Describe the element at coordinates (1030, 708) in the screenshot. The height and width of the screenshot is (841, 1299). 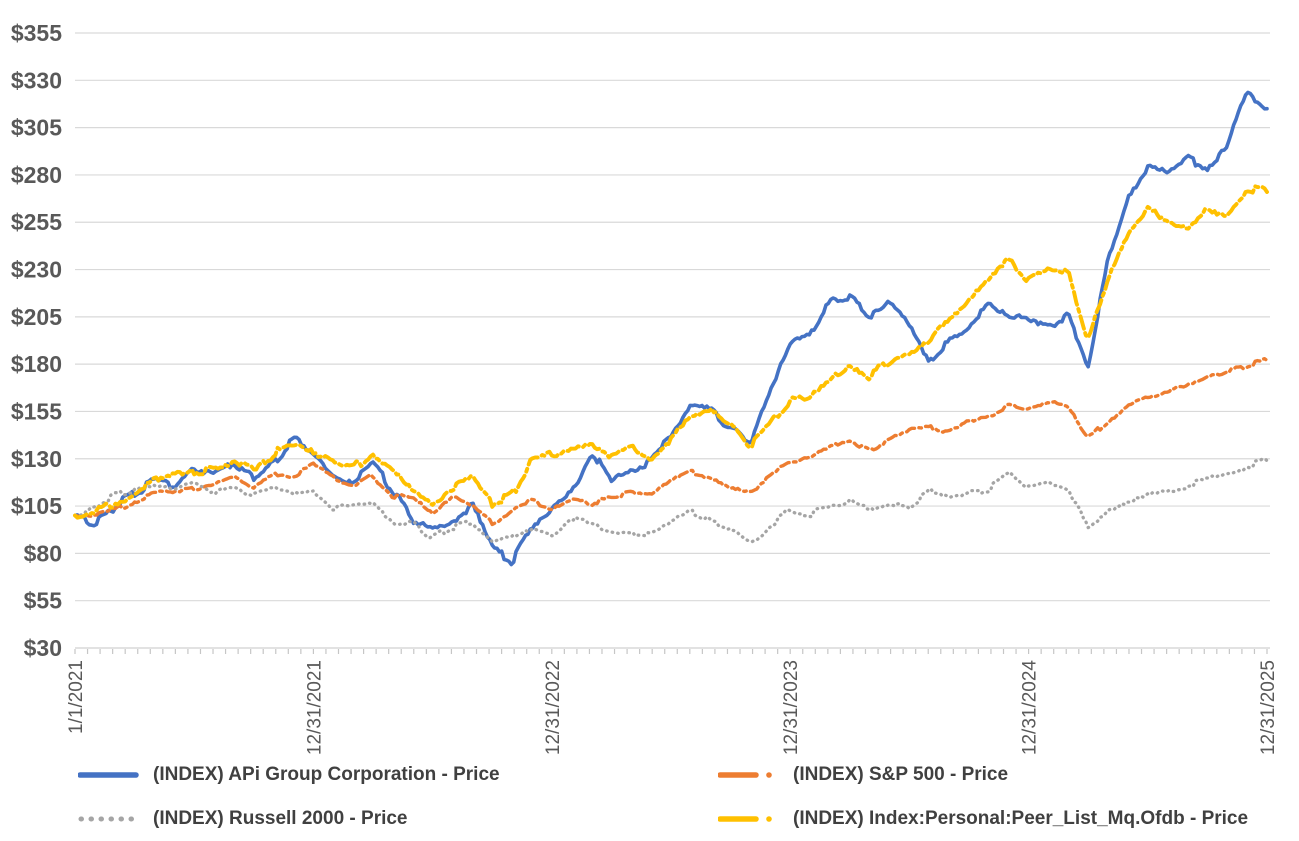
I see `x-axis-label: 12/31/2024` at that location.